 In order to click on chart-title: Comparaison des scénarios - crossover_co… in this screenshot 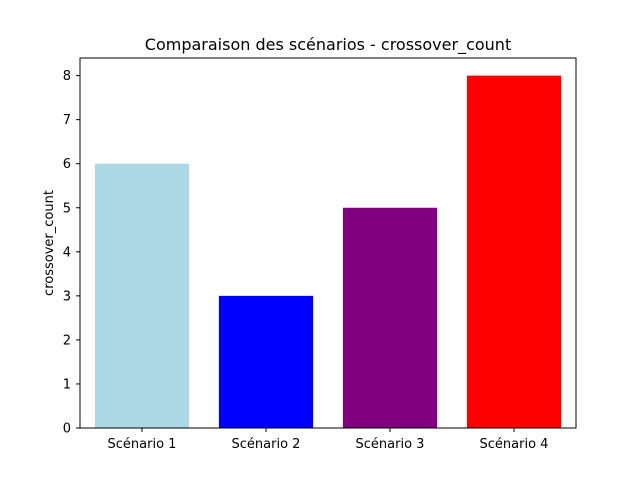, I will do `click(328, 45)`.